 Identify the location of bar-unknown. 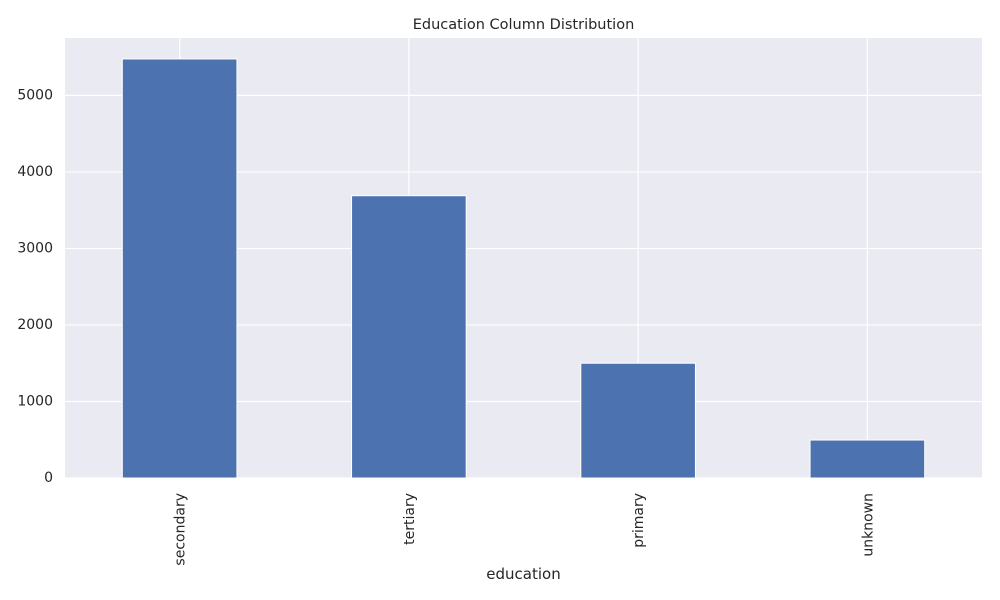
(867, 459).